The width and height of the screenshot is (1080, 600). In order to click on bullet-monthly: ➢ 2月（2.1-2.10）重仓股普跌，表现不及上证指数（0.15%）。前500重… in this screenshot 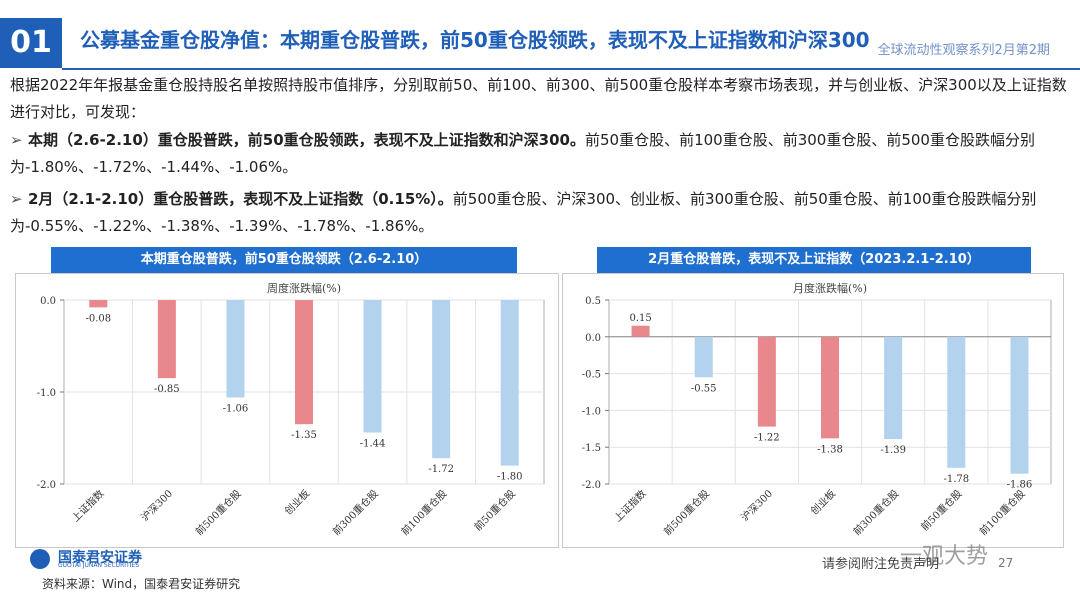, I will do `click(540, 213)`.